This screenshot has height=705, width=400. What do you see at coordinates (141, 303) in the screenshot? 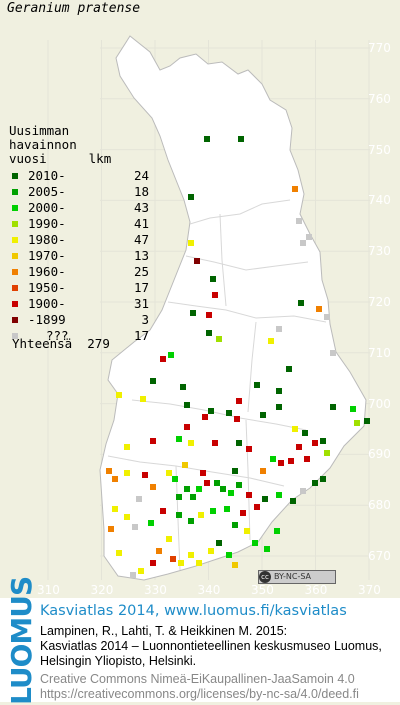
I see `legend-count: 31` at bounding box center [141, 303].